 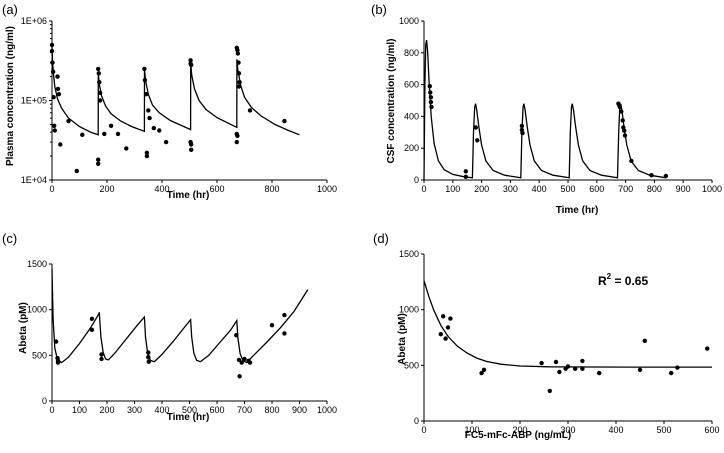 I want to click on panel-a-y-axis-label: Plasma concentration (ng/ml), so click(x=10, y=96).